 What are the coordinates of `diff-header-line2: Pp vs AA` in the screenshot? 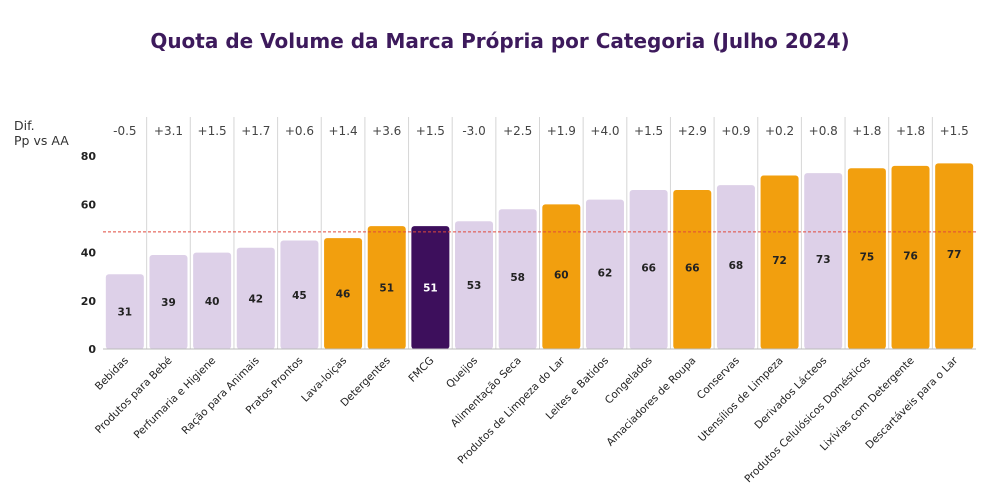 It's located at (41, 140).